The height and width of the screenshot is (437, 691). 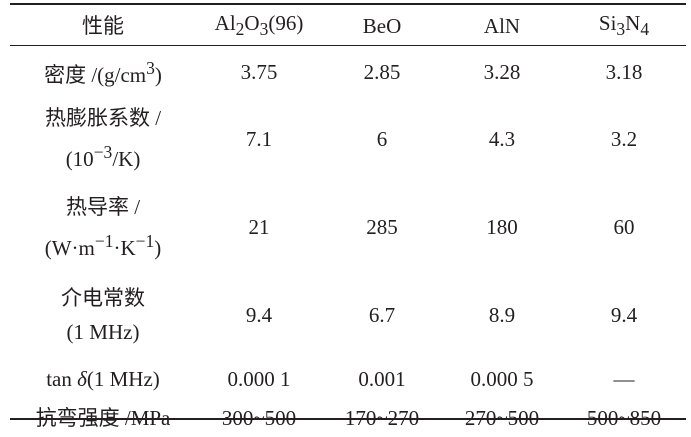 What do you see at coordinates (103, 227) in the screenshot?
I see `row-label-thermal-conductivity: 热导率 / (W·m−1·K−1)` at bounding box center [103, 227].